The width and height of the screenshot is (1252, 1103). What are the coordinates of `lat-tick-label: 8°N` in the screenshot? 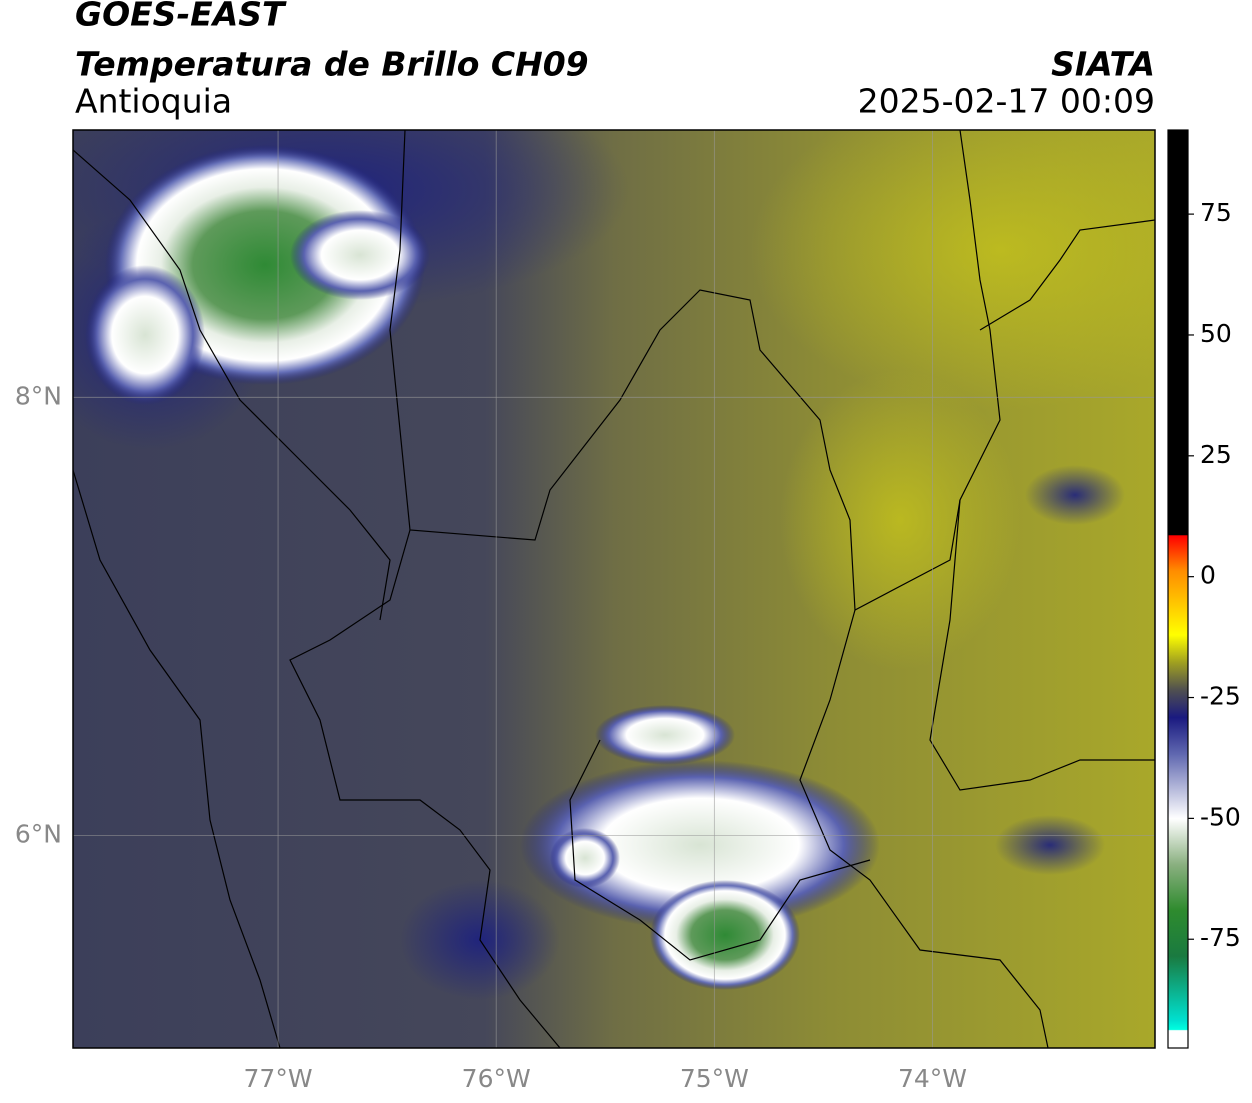 It's located at (38, 395).